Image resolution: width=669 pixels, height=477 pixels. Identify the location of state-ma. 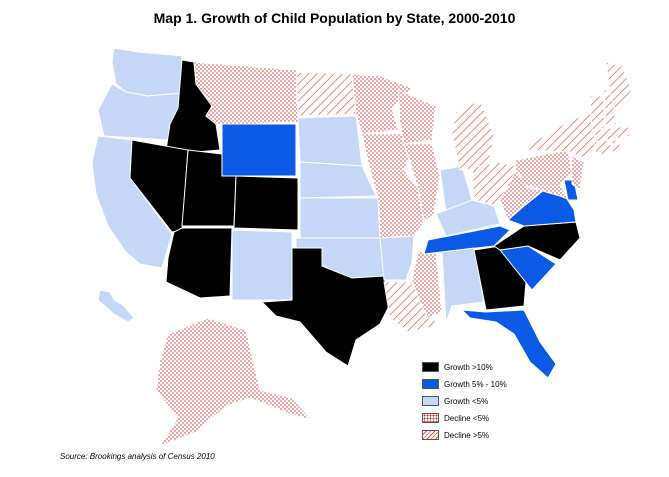
(612, 134).